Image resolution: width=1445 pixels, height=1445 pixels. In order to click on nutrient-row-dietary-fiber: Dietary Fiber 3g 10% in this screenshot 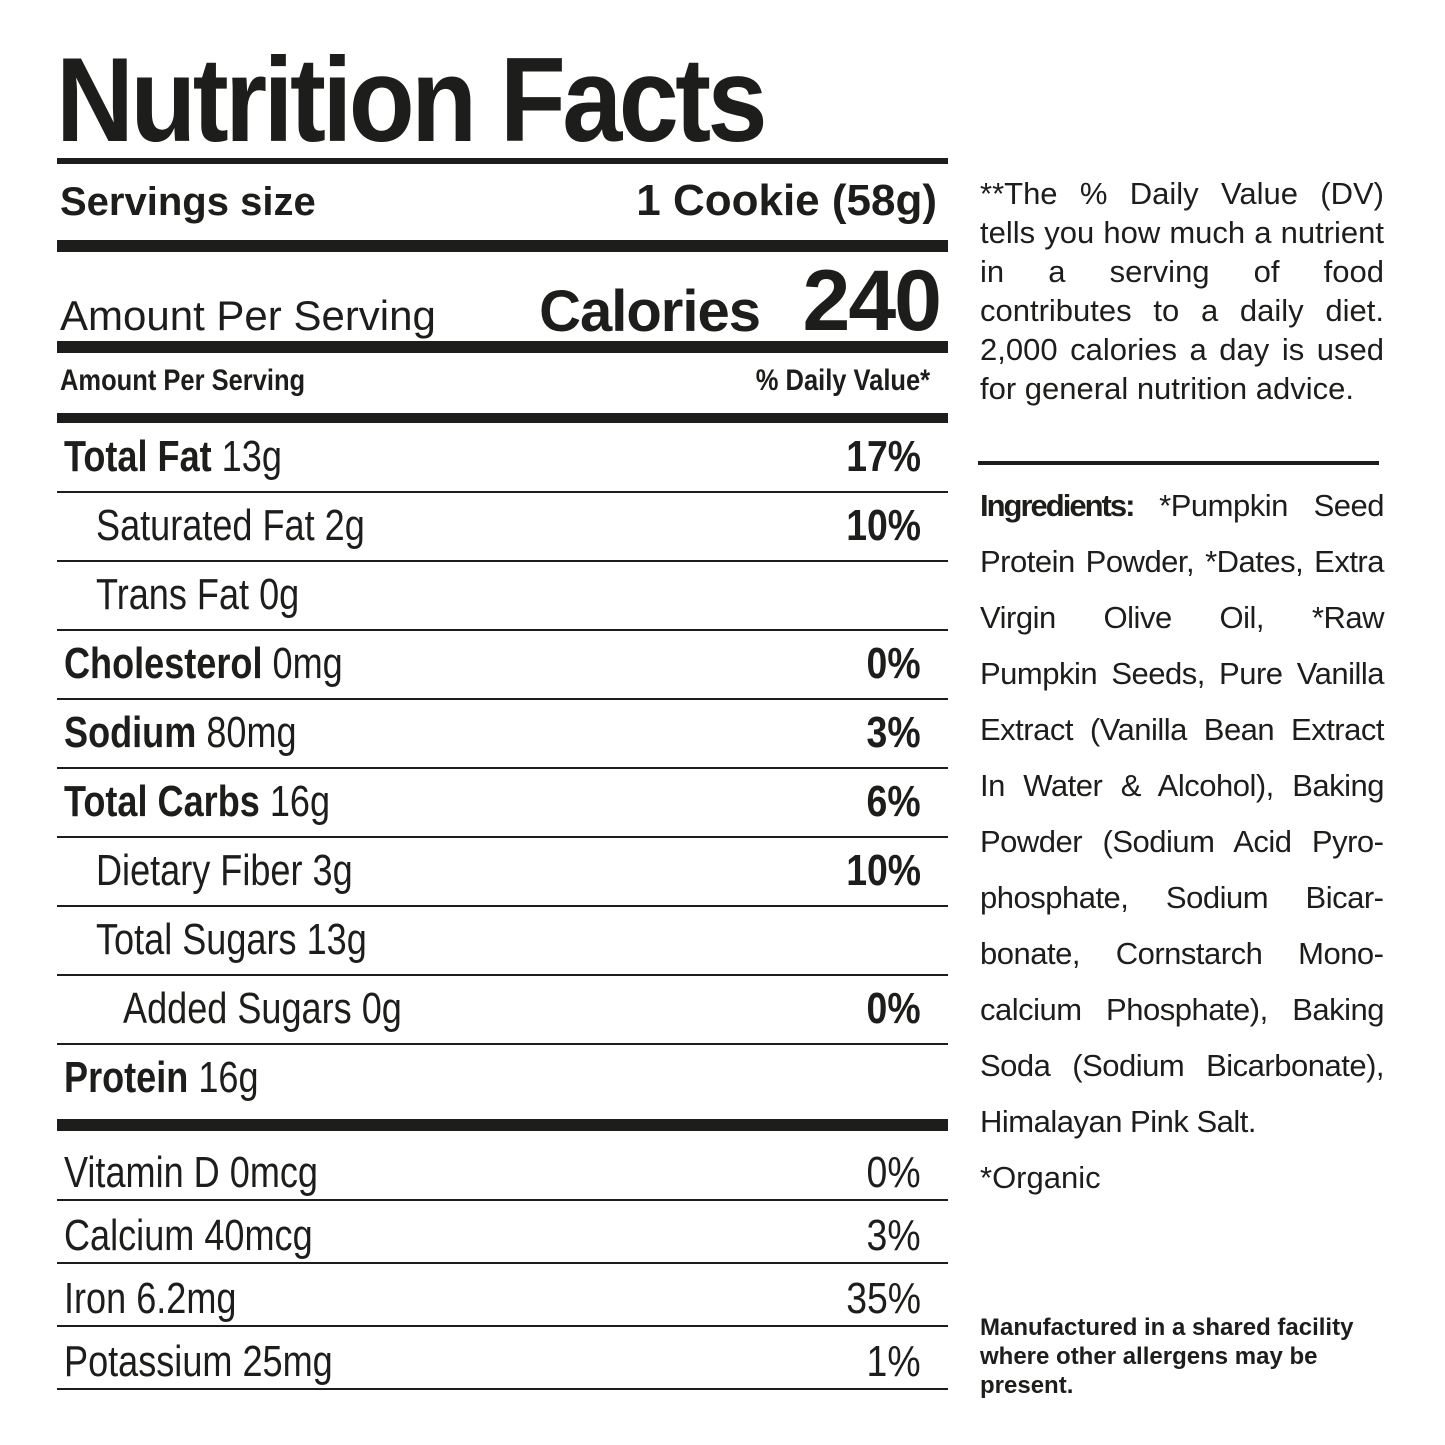, I will do `click(502, 872)`.